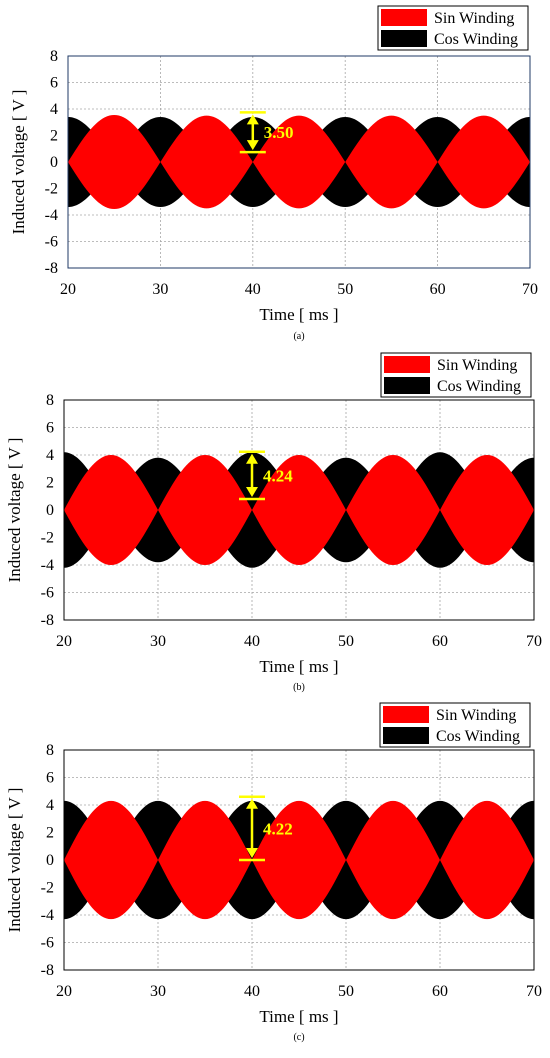  Describe the element at coordinates (299, 687) in the screenshot. I see `figure-caption: (b)` at that location.